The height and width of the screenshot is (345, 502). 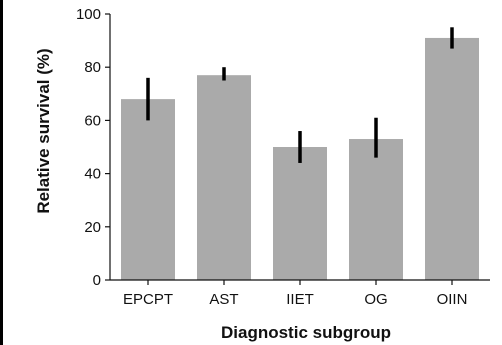 What do you see at coordinates (375, 299) in the screenshot?
I see `x-tick-label-og: OG` at bounding box center [375, 299].